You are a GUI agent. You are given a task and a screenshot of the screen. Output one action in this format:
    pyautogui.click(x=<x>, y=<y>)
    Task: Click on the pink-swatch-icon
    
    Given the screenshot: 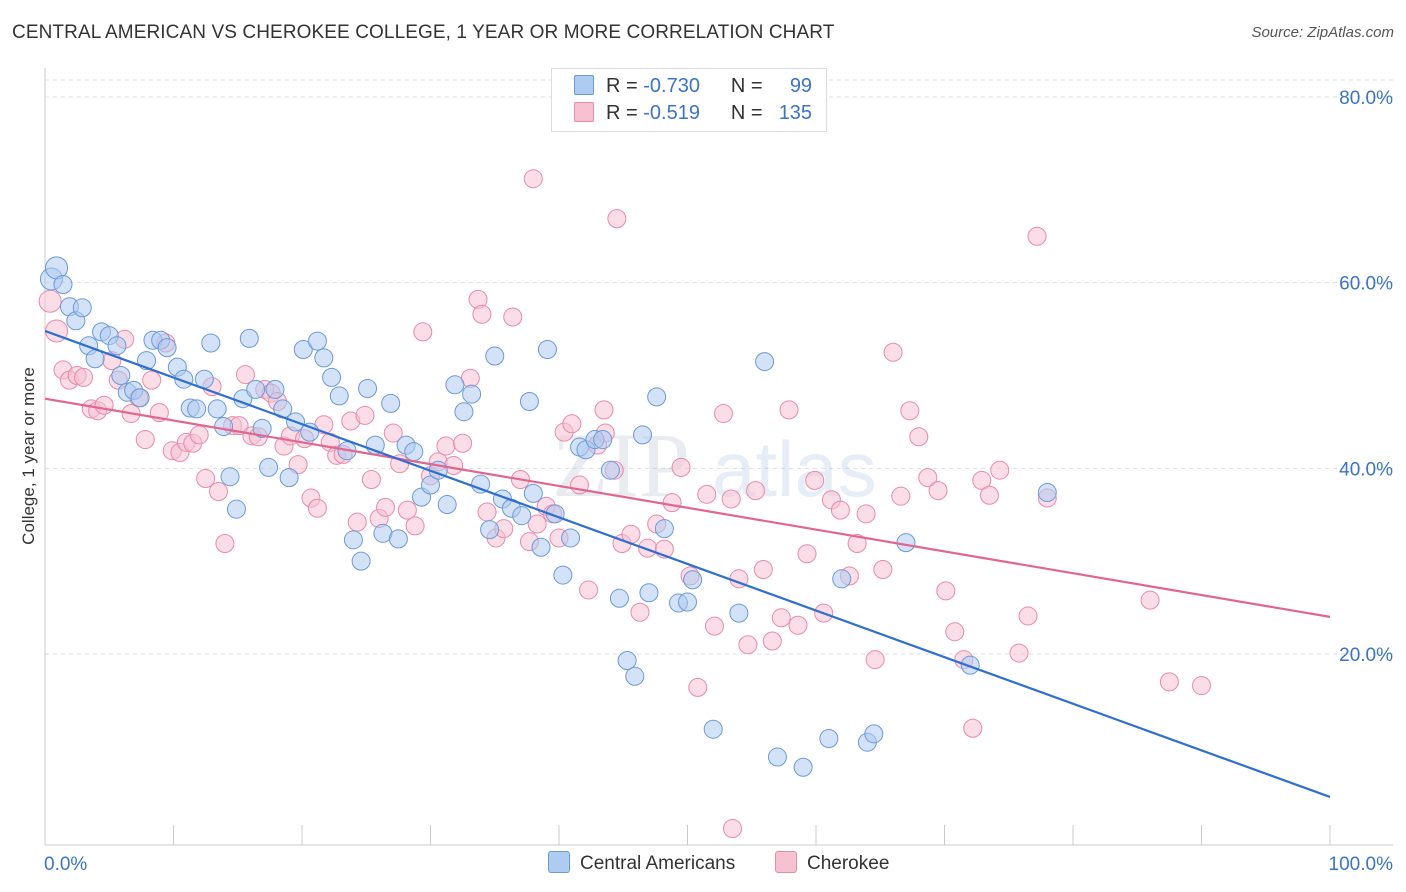 What is the action you would take?
    pyautogui.click(x=584, y=112)
    